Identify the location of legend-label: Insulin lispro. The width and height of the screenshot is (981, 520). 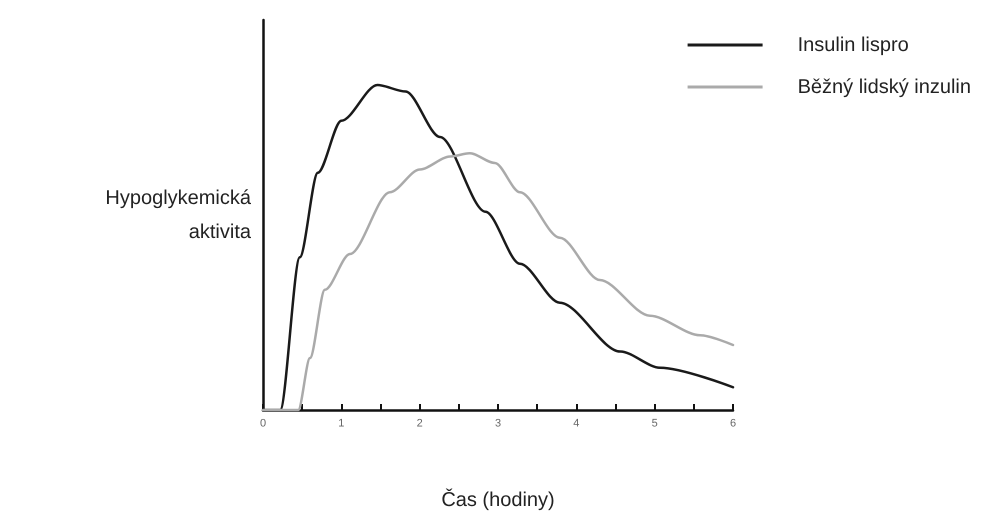
(853, 45).